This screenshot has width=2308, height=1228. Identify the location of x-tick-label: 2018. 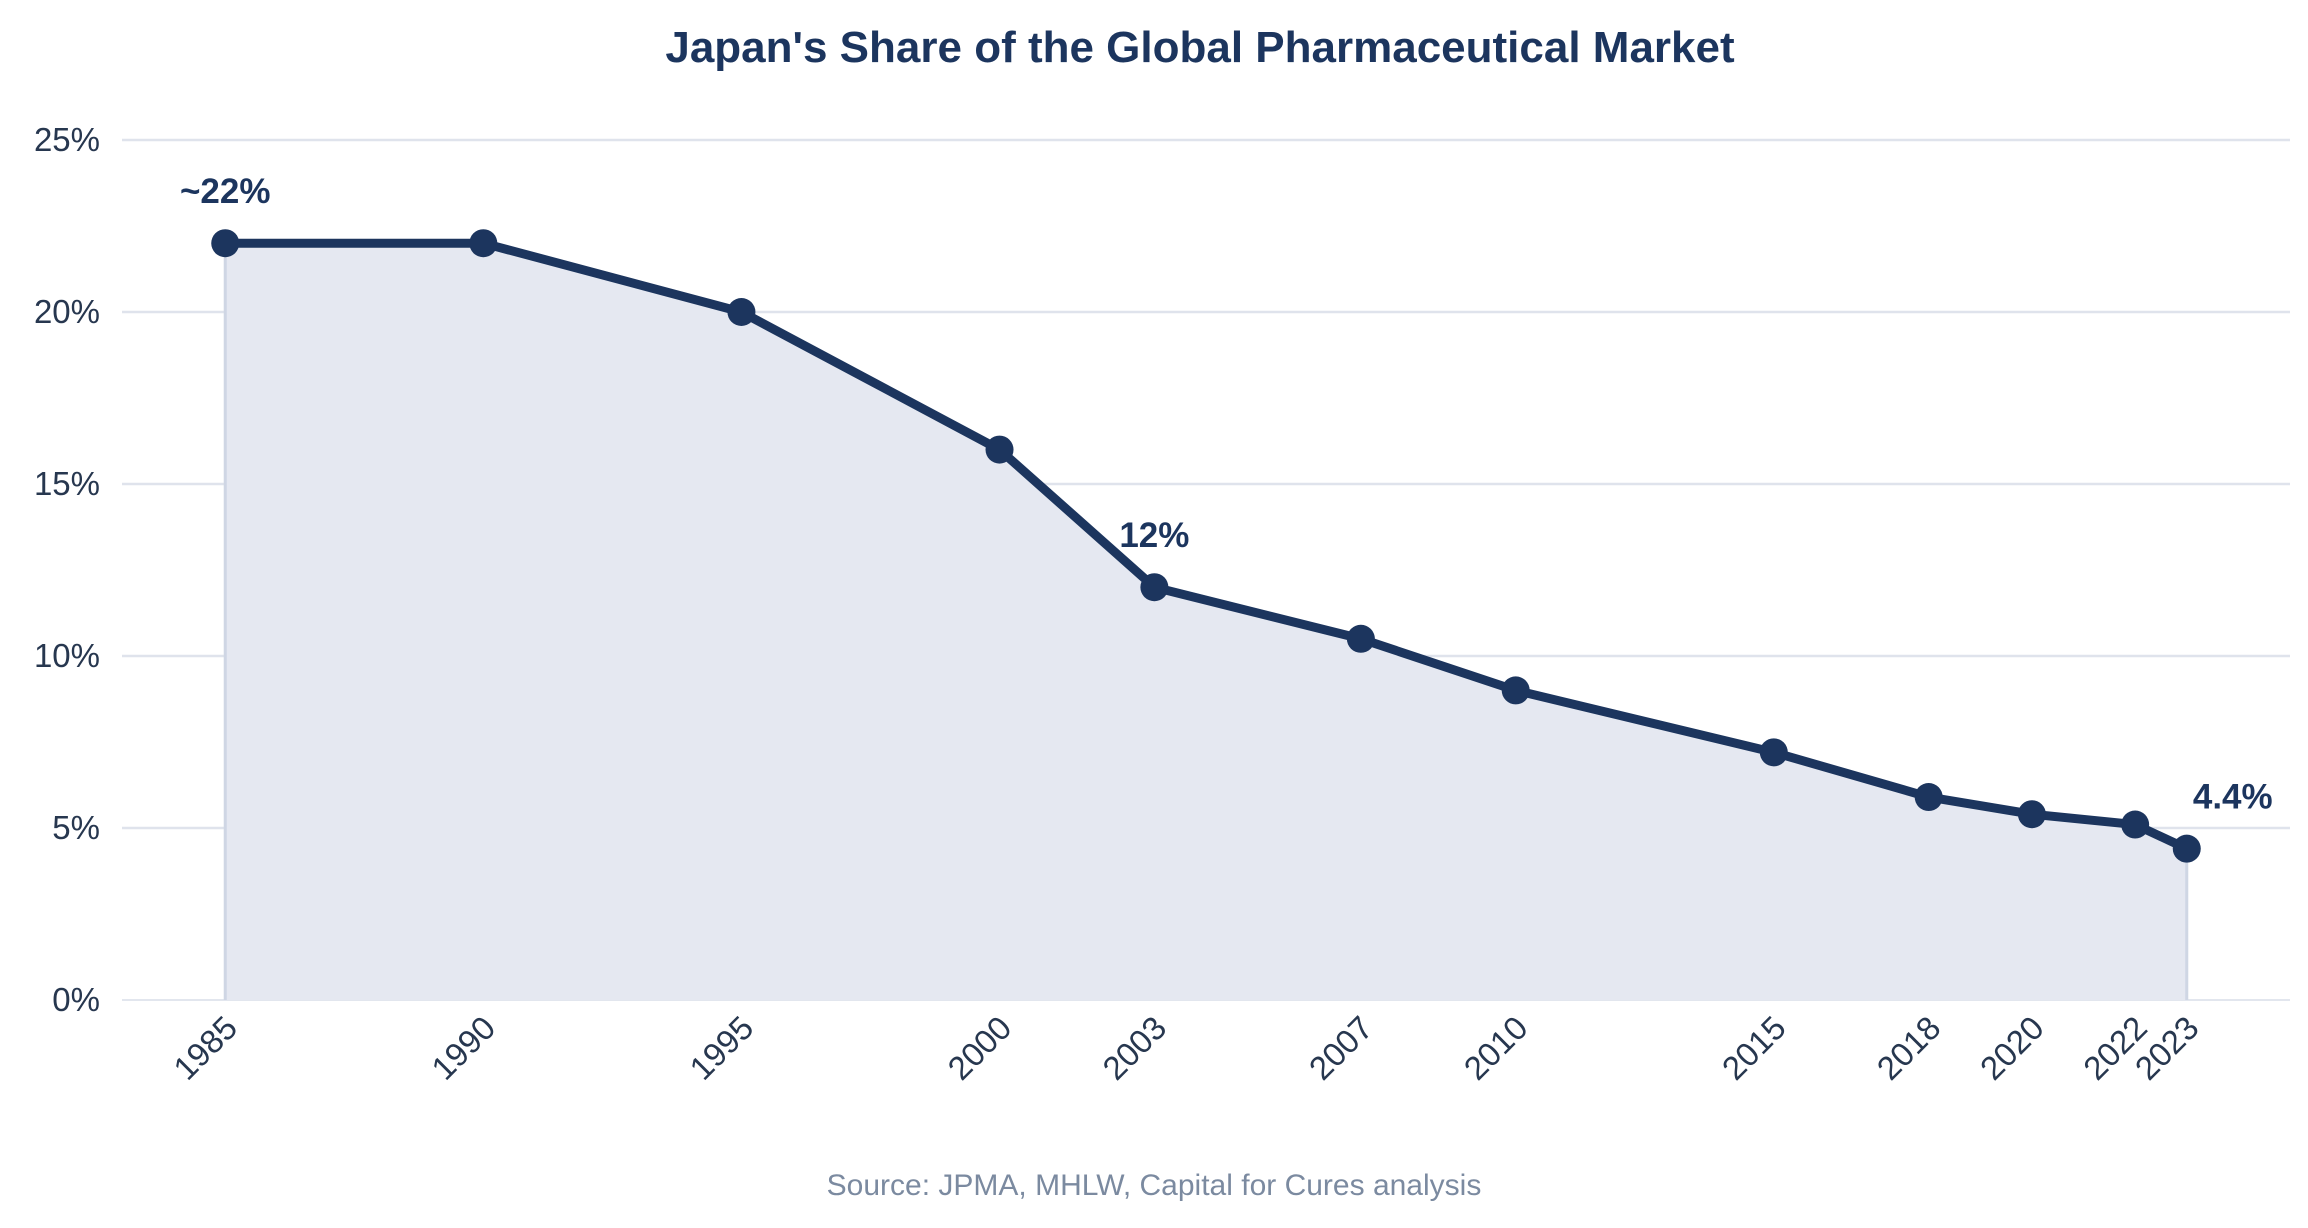
(1909, 1048).